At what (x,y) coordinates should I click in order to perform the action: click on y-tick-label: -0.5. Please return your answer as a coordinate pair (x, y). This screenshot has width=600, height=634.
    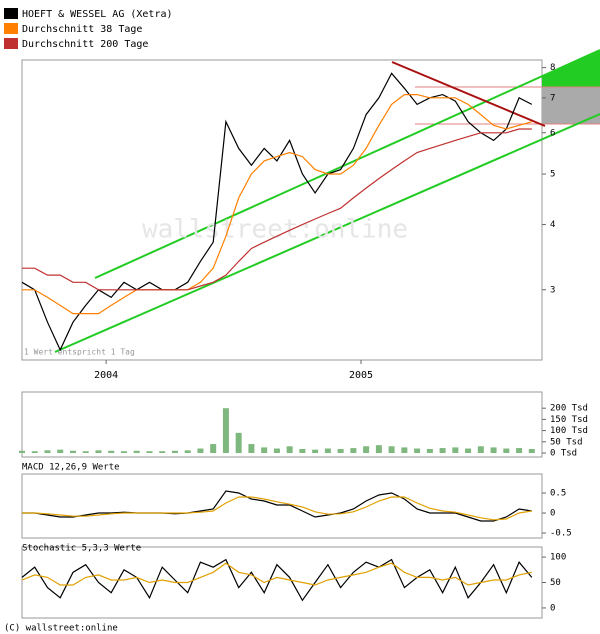
    Looking at the image, I should click on (561, 534).